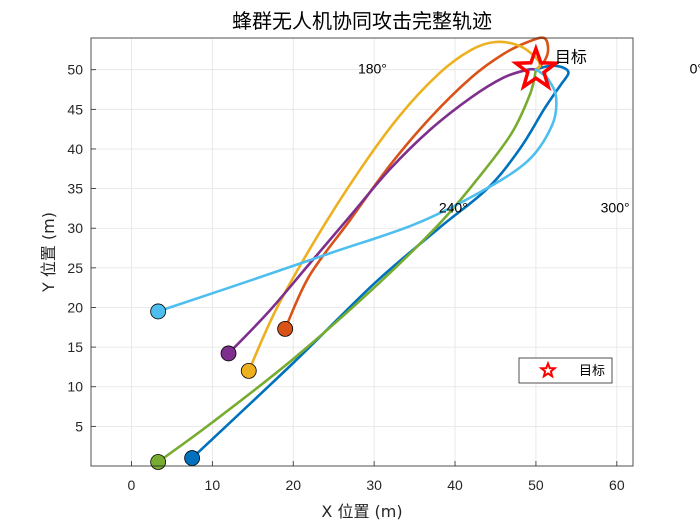 The width and height of the screenshot is (700, 525). I want to click on x-tick-label: 10, so click(213, 485).